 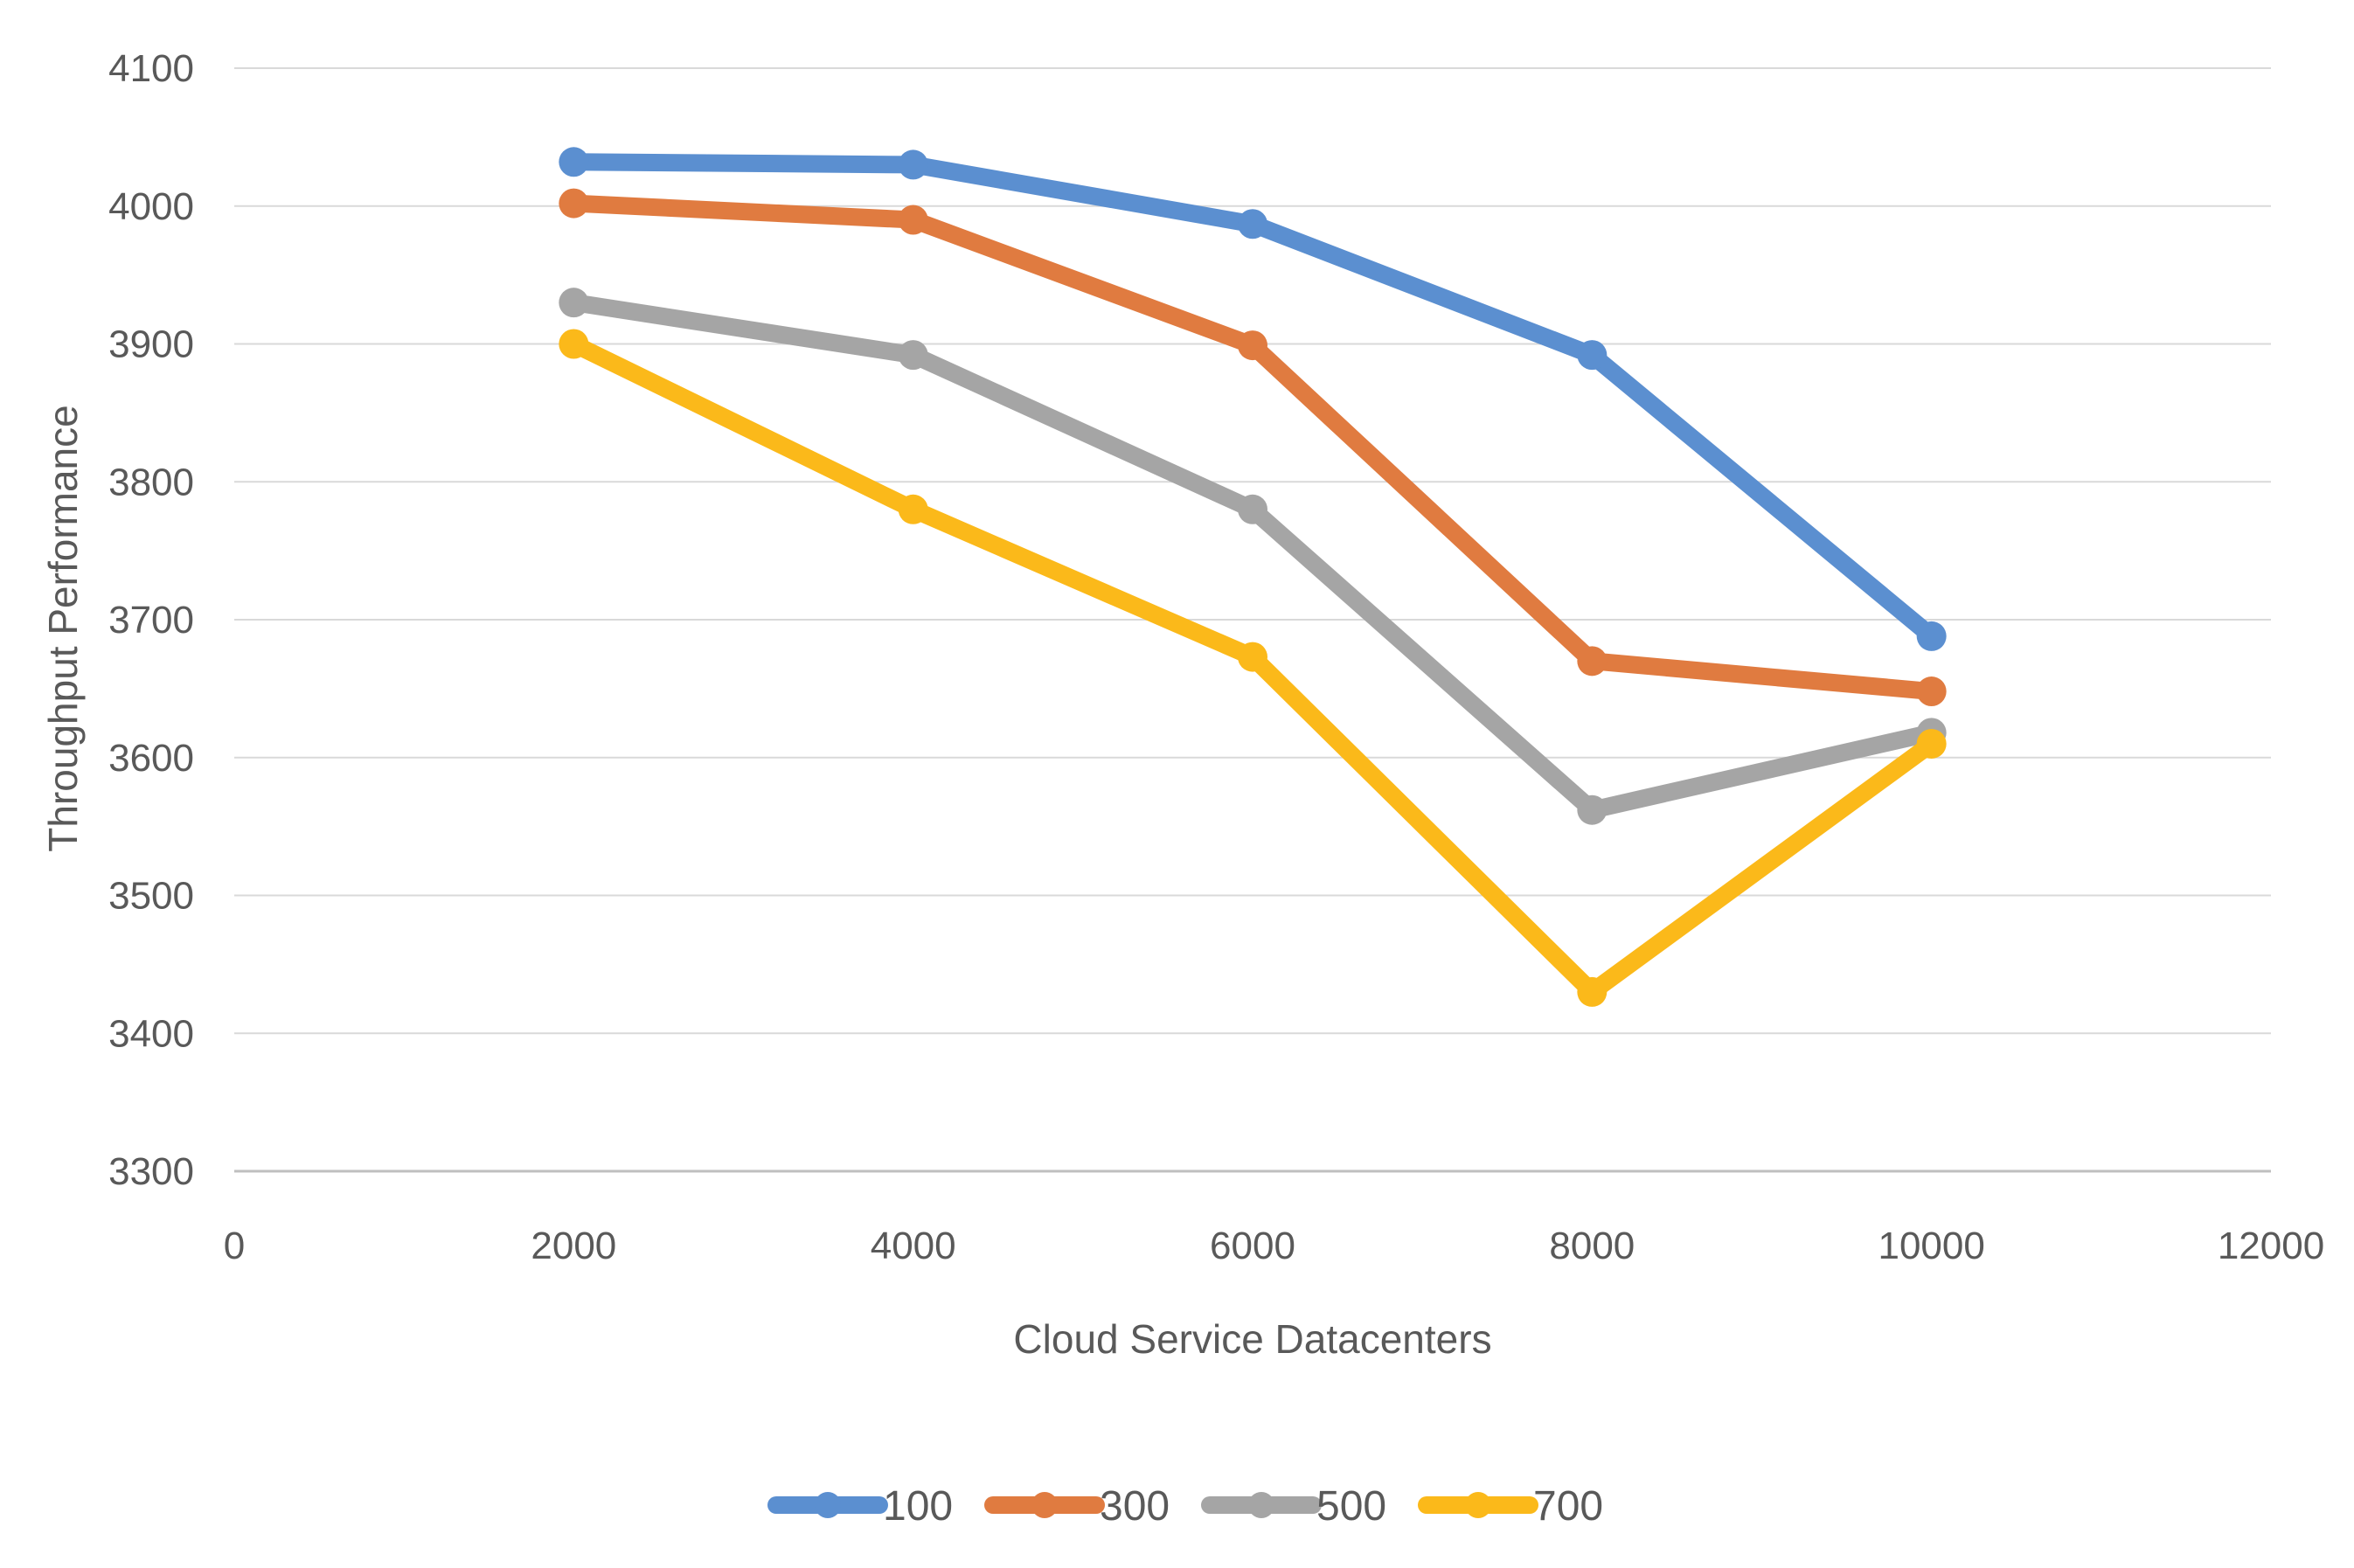 I want to click on legend-label-300: 300, so click(x=1135, y=1507).